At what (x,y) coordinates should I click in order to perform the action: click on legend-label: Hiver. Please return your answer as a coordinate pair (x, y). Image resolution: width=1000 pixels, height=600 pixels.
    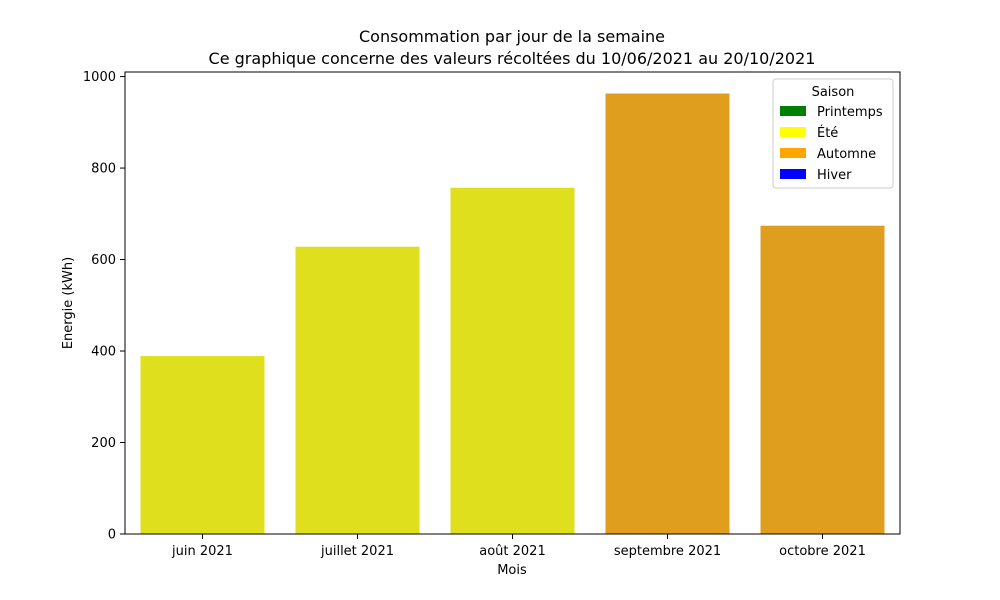
    Looking at the image, I should click on (834, 175).